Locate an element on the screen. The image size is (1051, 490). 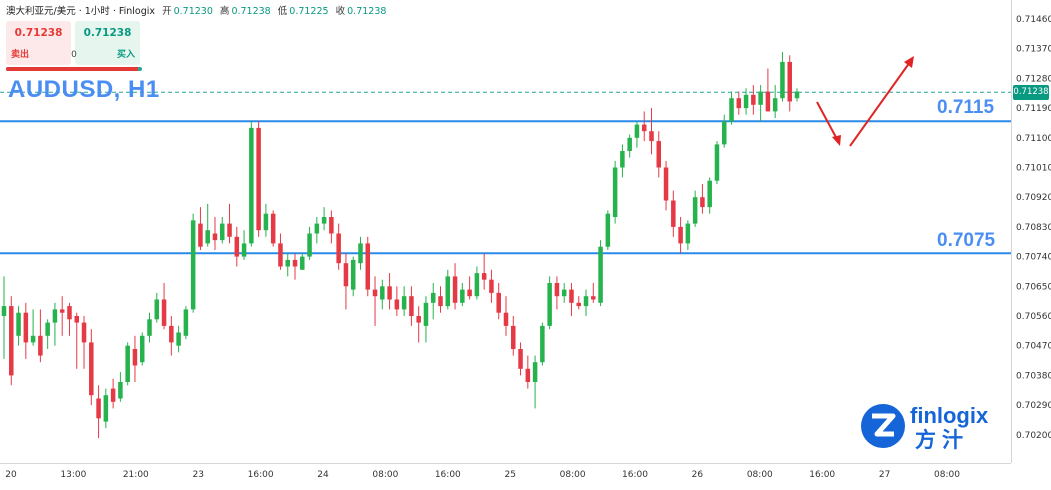
y-tick-label: 0.70290 is located at coordinates (1033, 406).